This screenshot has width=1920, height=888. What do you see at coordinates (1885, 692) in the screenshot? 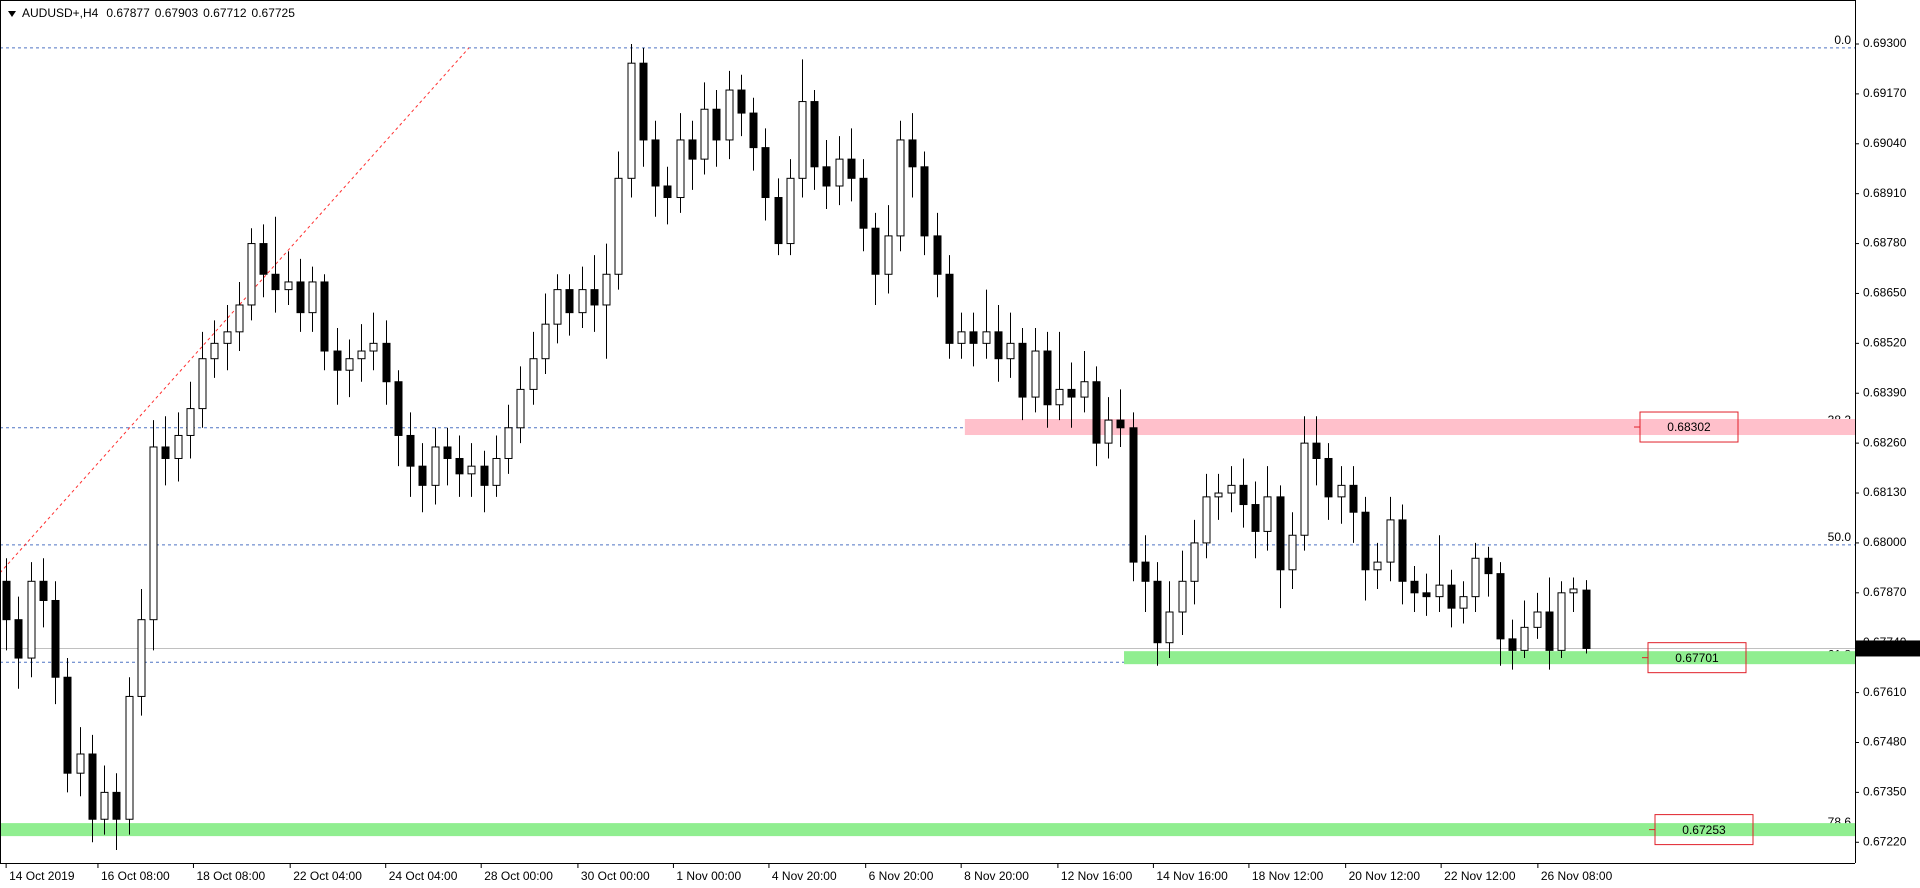
I see `y-tick-label: 0.67610` at bounding box center [1885, 692].